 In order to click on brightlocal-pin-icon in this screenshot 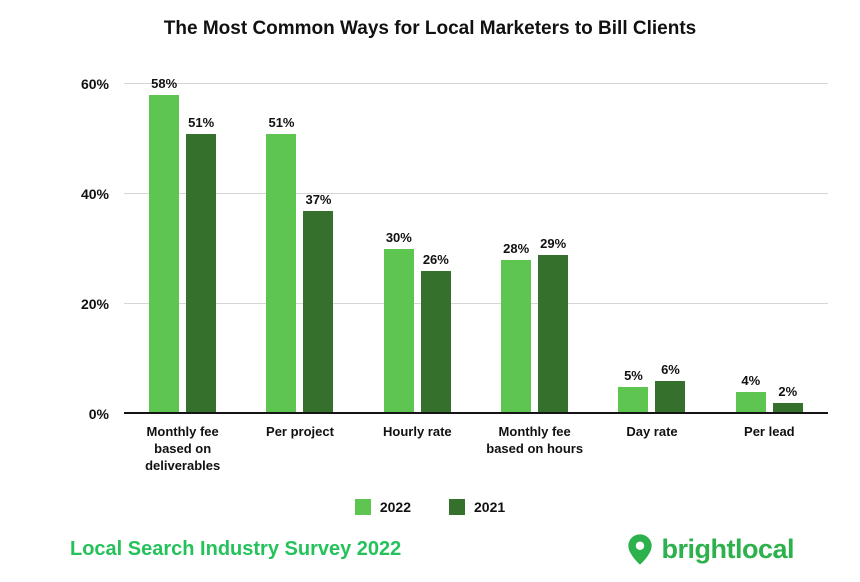, I will do `click(640, 549)`.